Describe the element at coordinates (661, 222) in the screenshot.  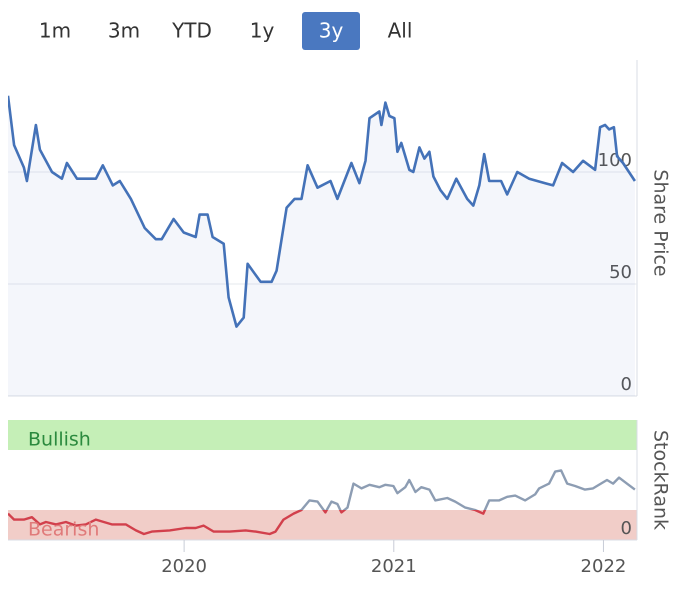
I see `y-axis-label: Share Price` at that location.